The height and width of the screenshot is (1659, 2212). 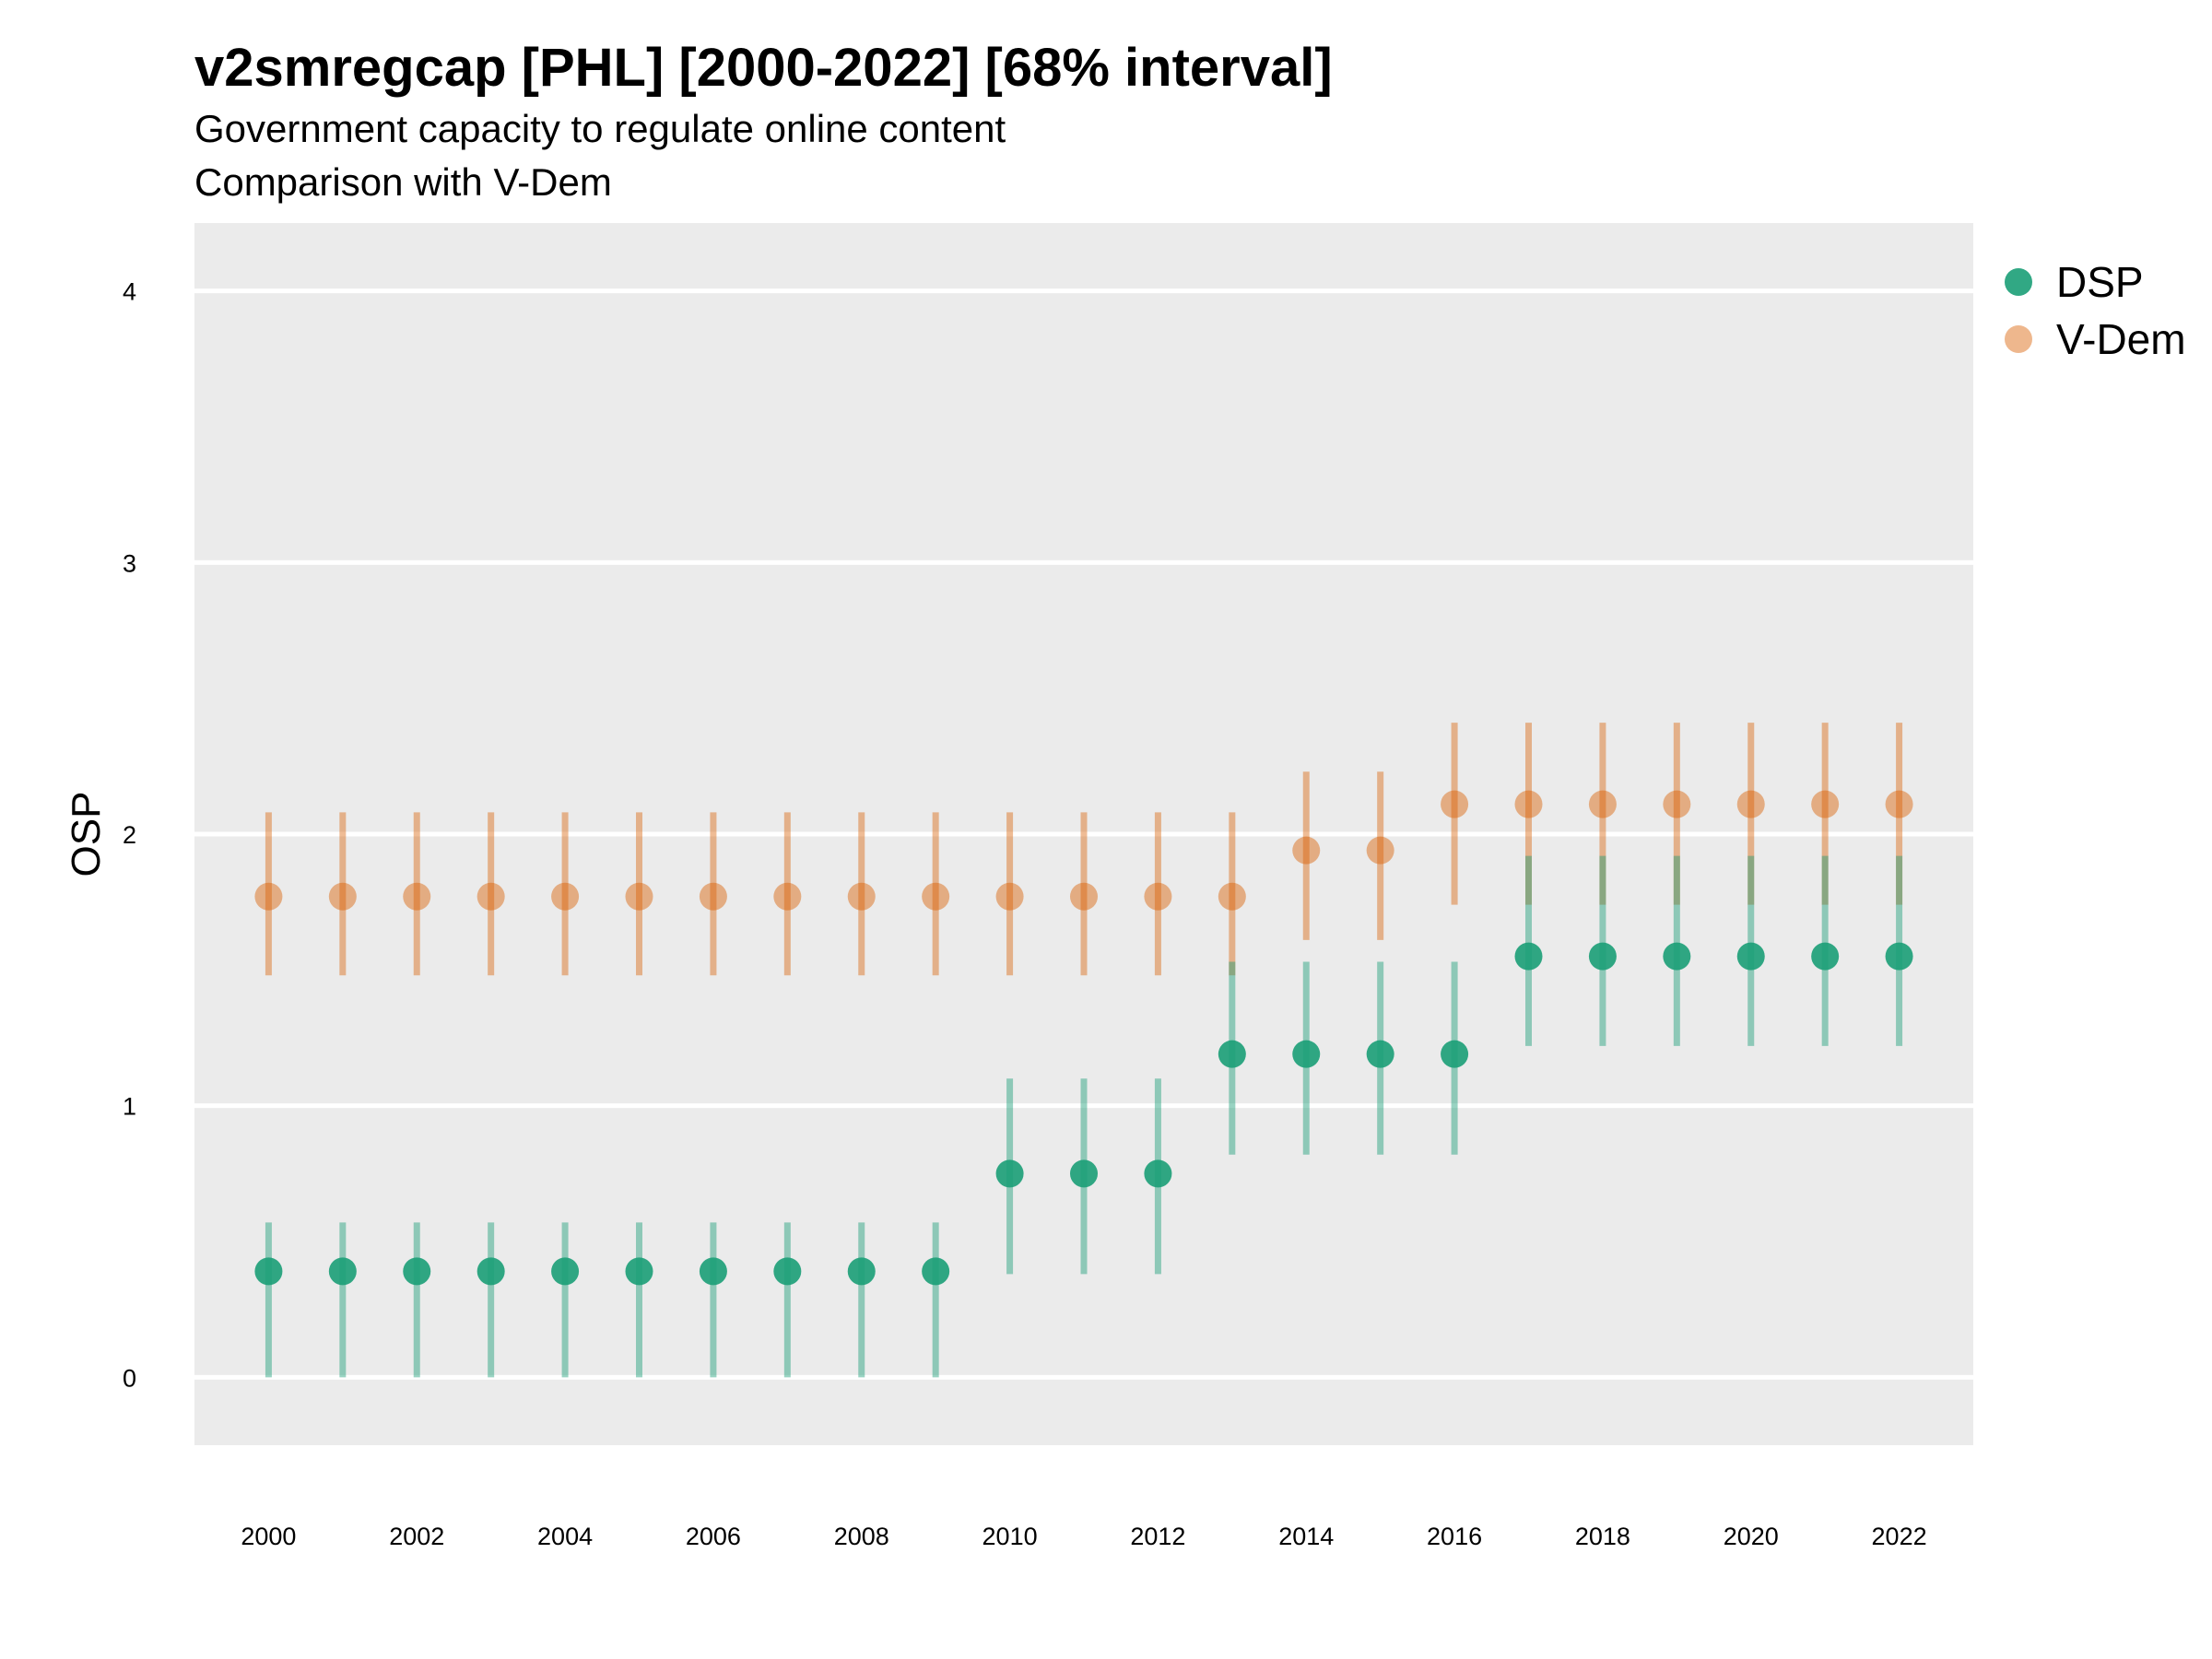 I want to click on x-tick-label: 2016, so click(x=1454, y=1536).